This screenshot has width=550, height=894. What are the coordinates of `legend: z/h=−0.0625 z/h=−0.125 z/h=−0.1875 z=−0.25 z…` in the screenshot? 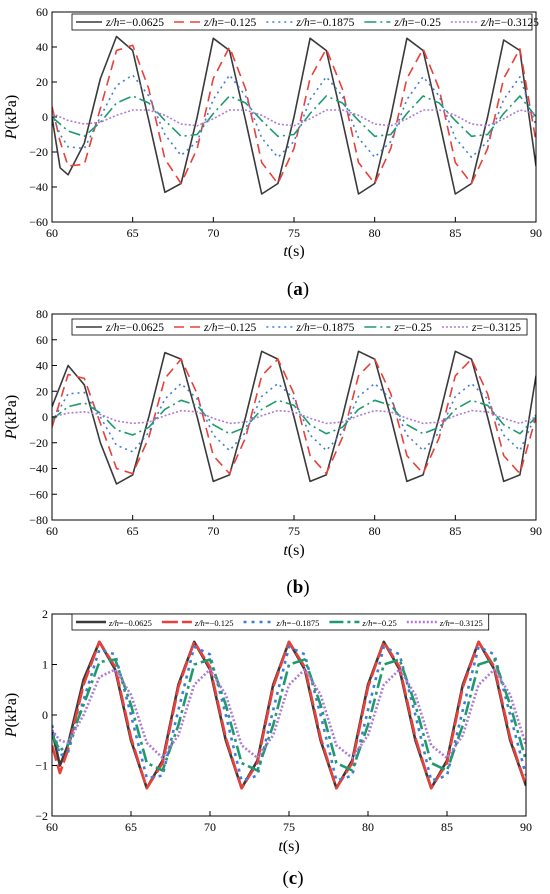 It's located at (299, 327).